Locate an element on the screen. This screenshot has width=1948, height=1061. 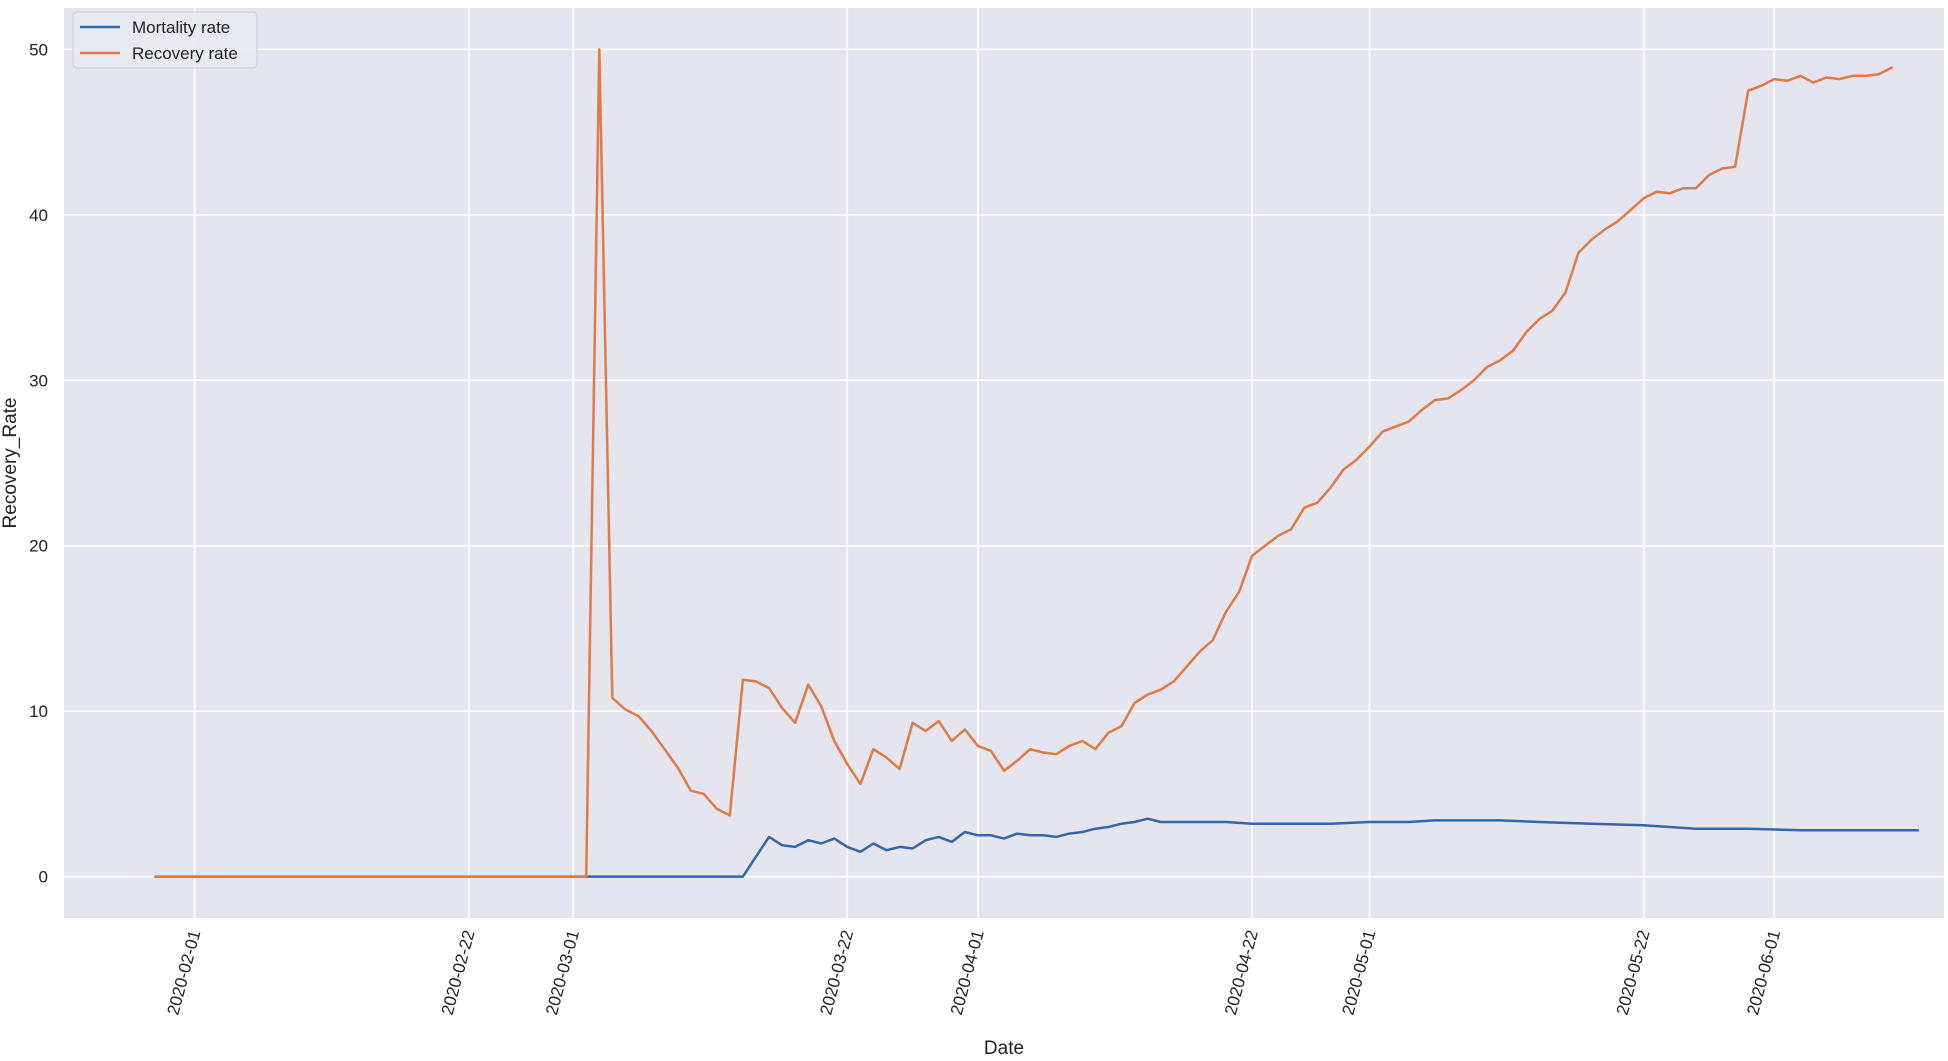
legend-label-mortality: Mortality rate is located at coordinates (181, 27).